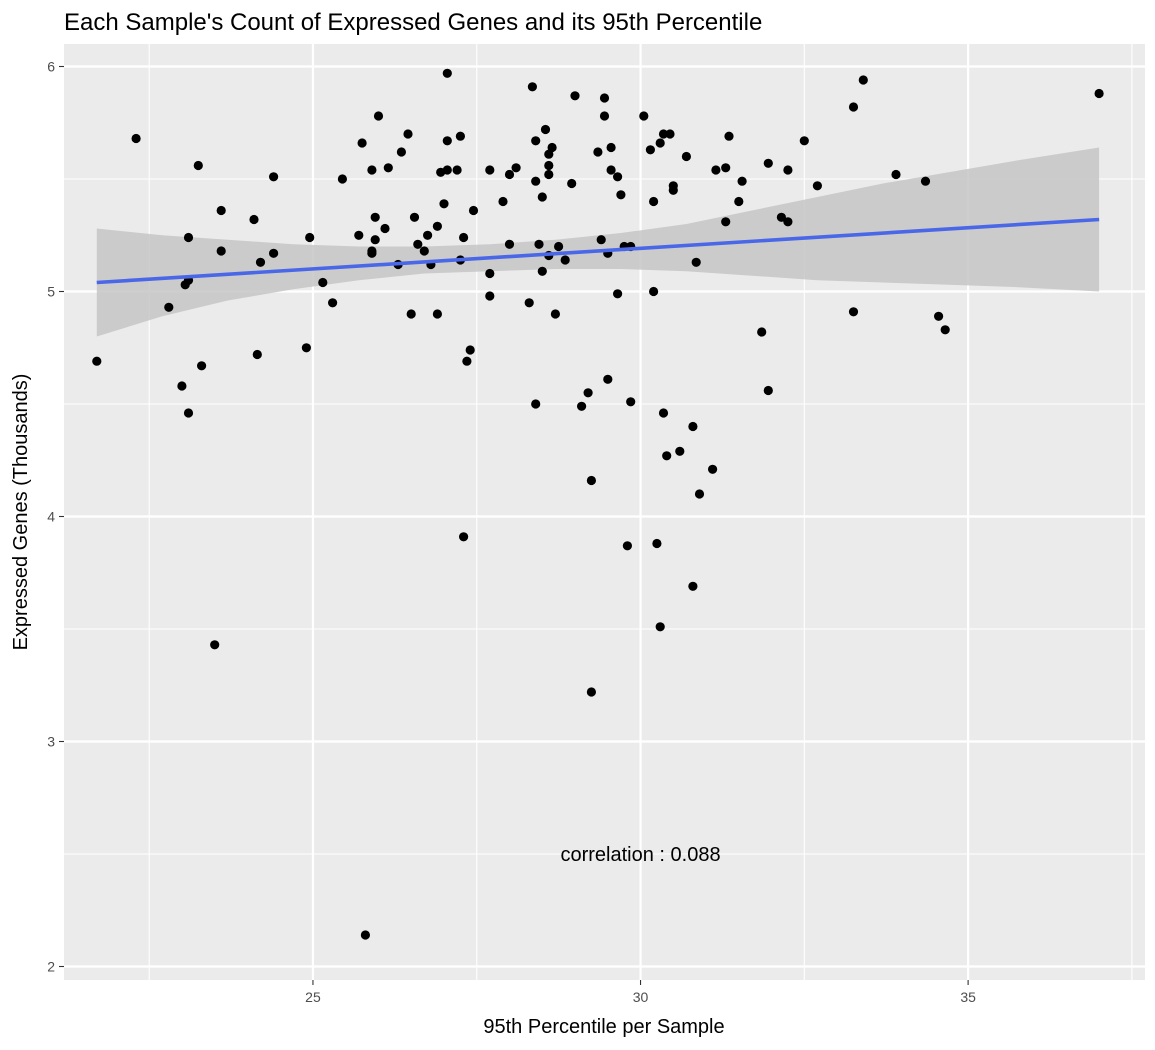  What do you see at coordinates (603, 1027) in the screenshot?
I see `x-axis-title: 95th Percentile per Sample` at bounding box center [603, 1027].